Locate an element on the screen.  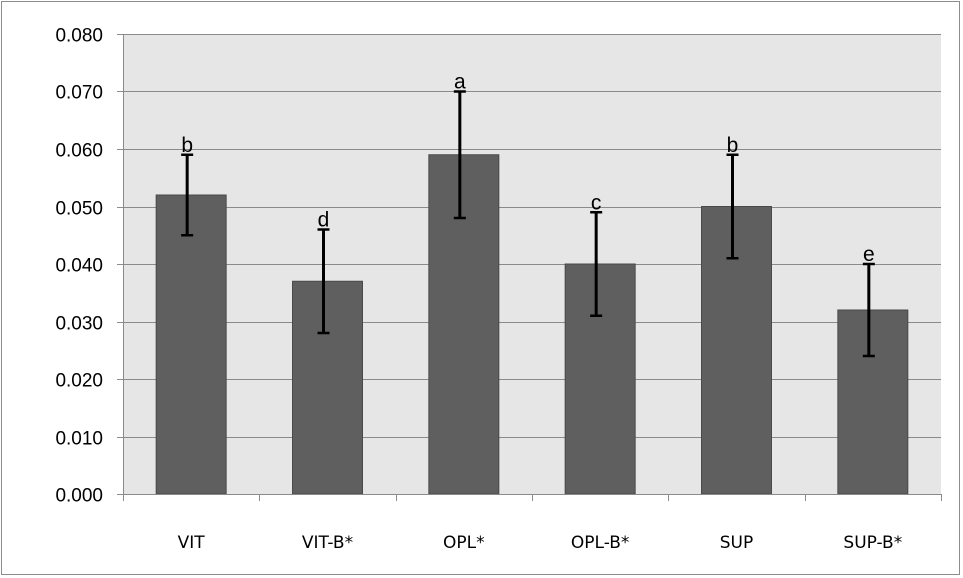
y-tick-label: 0.040 is located at coordinates (79, 266).